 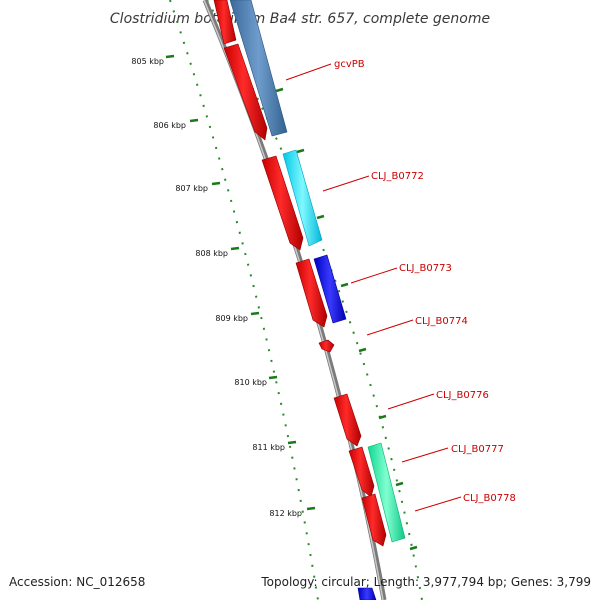 What do you see at coordinates (441, 321) in the screenshot?
I see `gene-label-clj-b0774: CLJ_B0774` at bounding box center [441, 321].